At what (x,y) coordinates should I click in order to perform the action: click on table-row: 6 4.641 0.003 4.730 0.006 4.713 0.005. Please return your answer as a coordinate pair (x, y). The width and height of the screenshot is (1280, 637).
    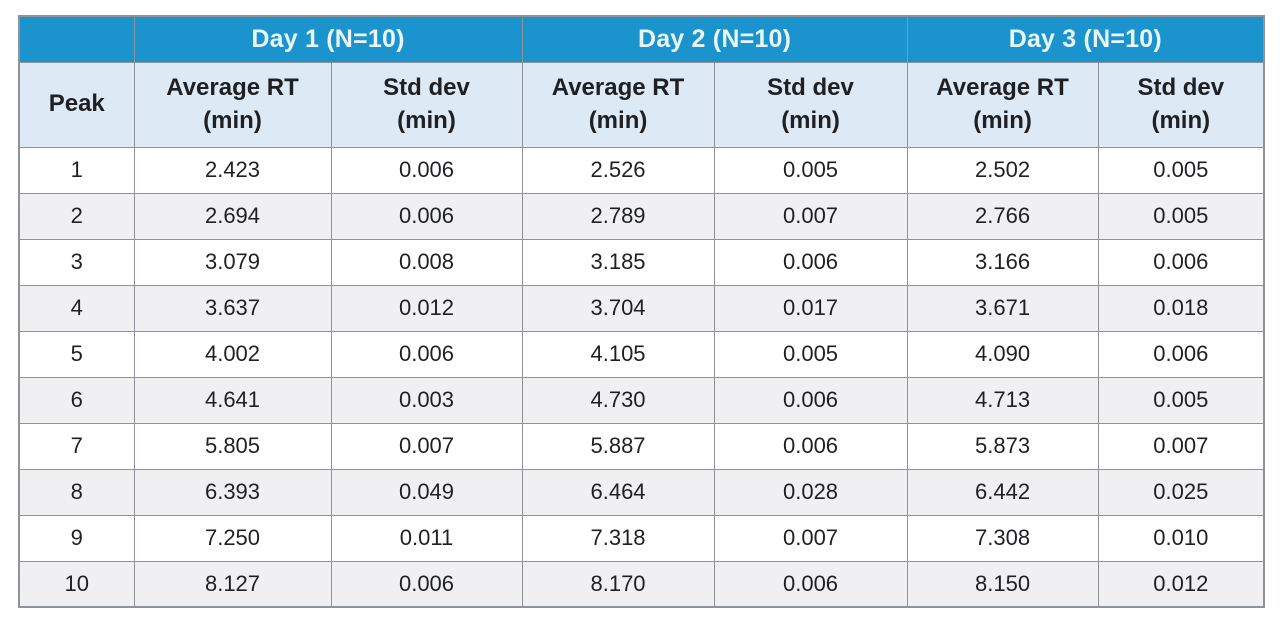
    Looking at the image, I should click on (641, 400).